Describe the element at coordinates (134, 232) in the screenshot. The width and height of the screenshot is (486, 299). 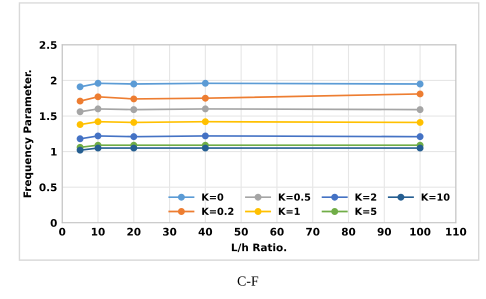
I see `x-tick-label: 20` at that location.